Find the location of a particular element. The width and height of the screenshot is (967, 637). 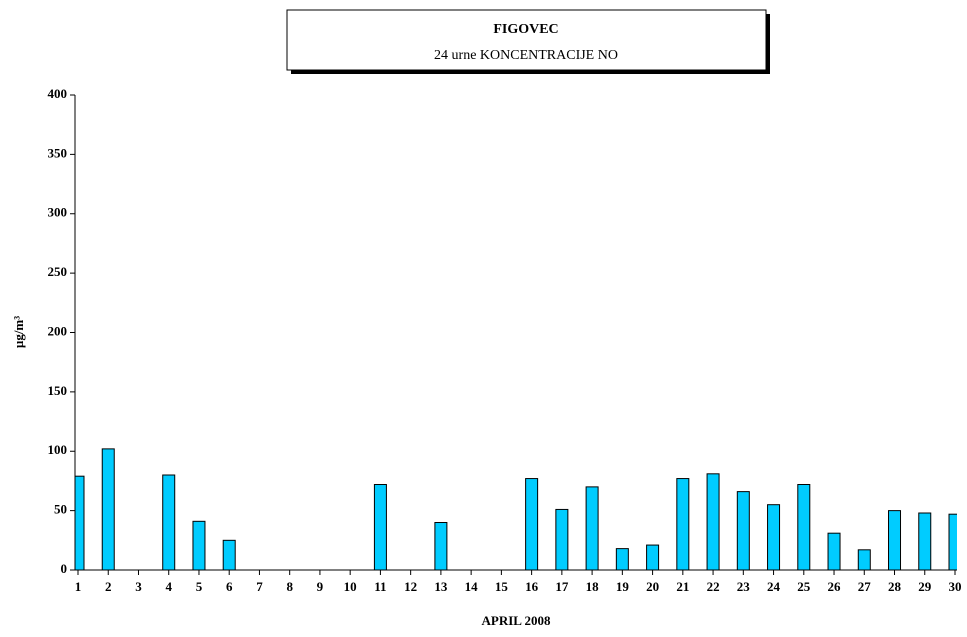

x-tick-label: 15 is located at coordinates (502, 586).